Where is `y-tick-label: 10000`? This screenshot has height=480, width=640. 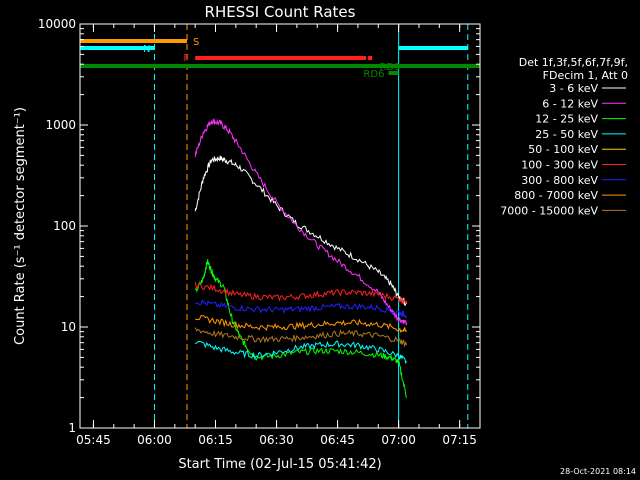
y-tick-label: 10000 is located at coordinates (57, 24).